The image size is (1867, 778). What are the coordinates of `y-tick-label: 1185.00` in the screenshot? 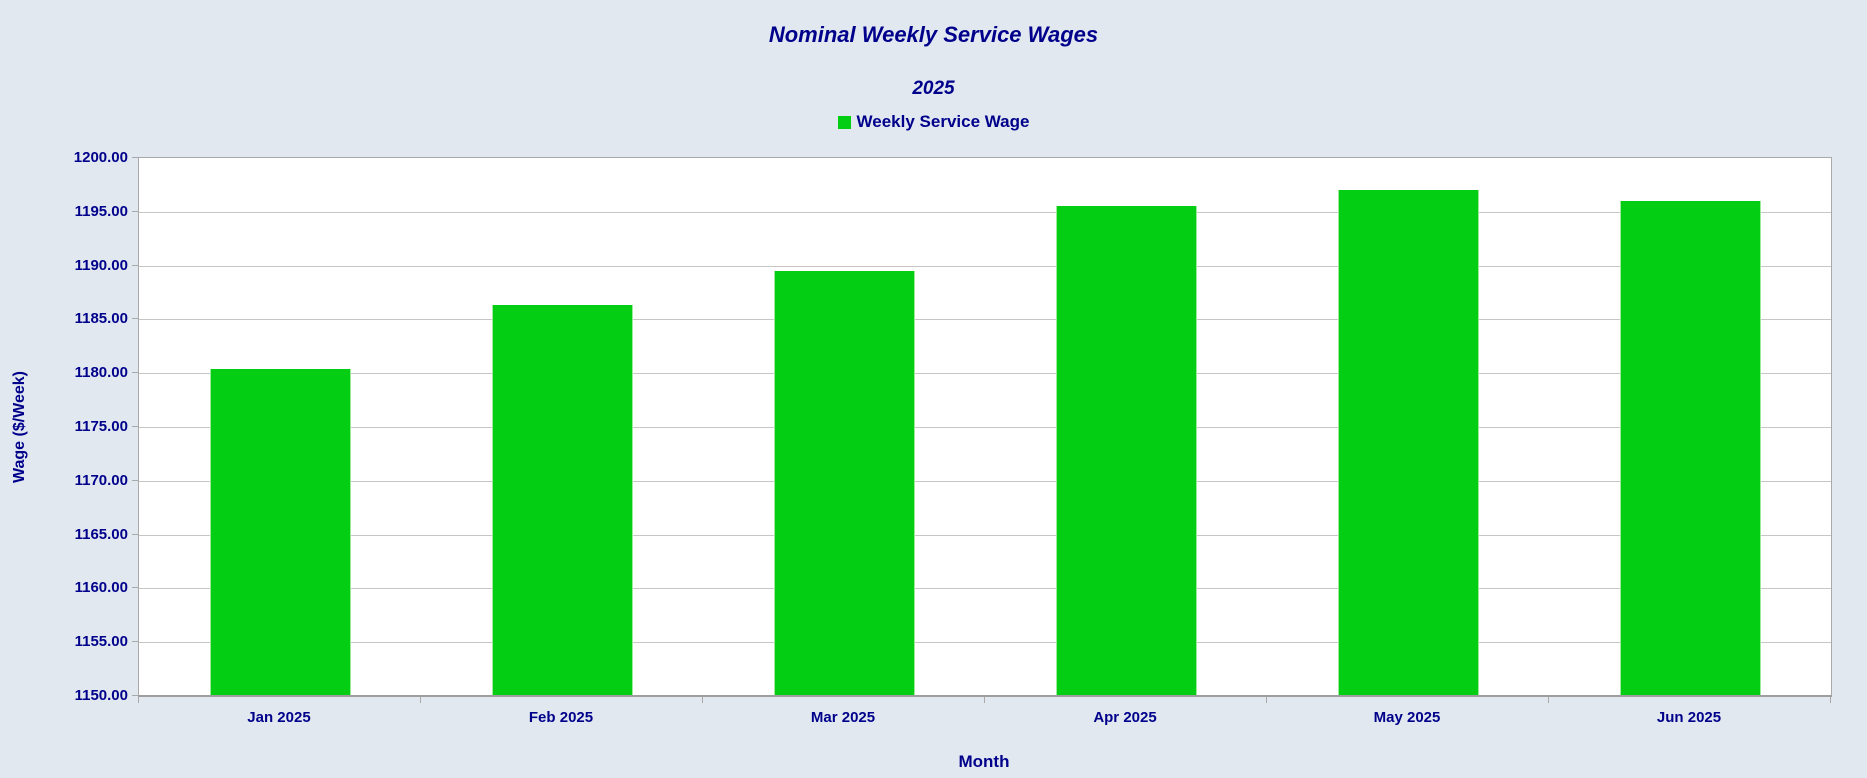 It's located at (101, 319).